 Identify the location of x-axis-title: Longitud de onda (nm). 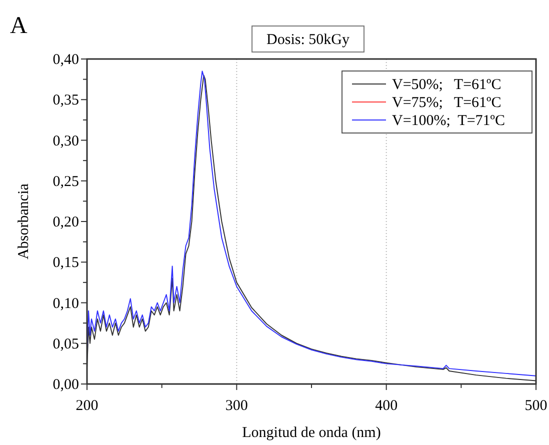
(311, 433).